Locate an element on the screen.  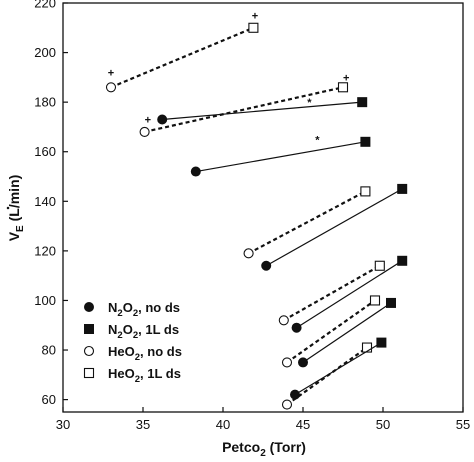
legend-label: N2O2, 1L ds is located at coordinates (143, 331).